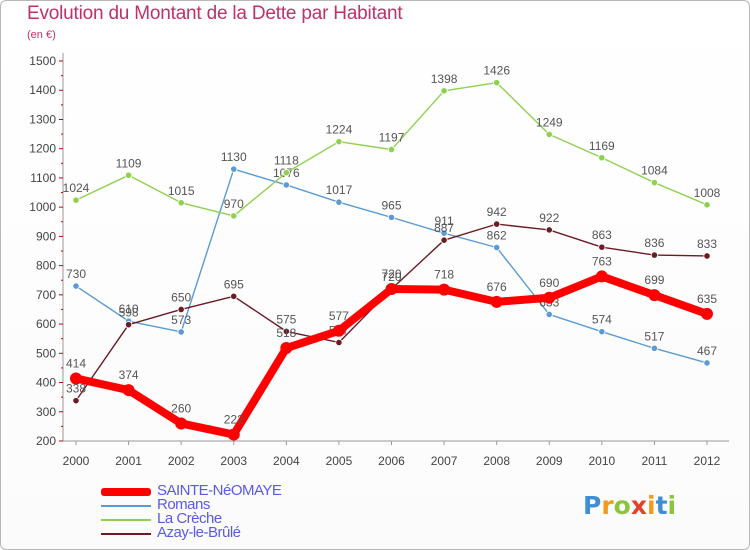 This screenshot has height=550, width=750. Describe the element at coordinates (339, 316) in the screenshot. I see `data-label: 577` at that location.